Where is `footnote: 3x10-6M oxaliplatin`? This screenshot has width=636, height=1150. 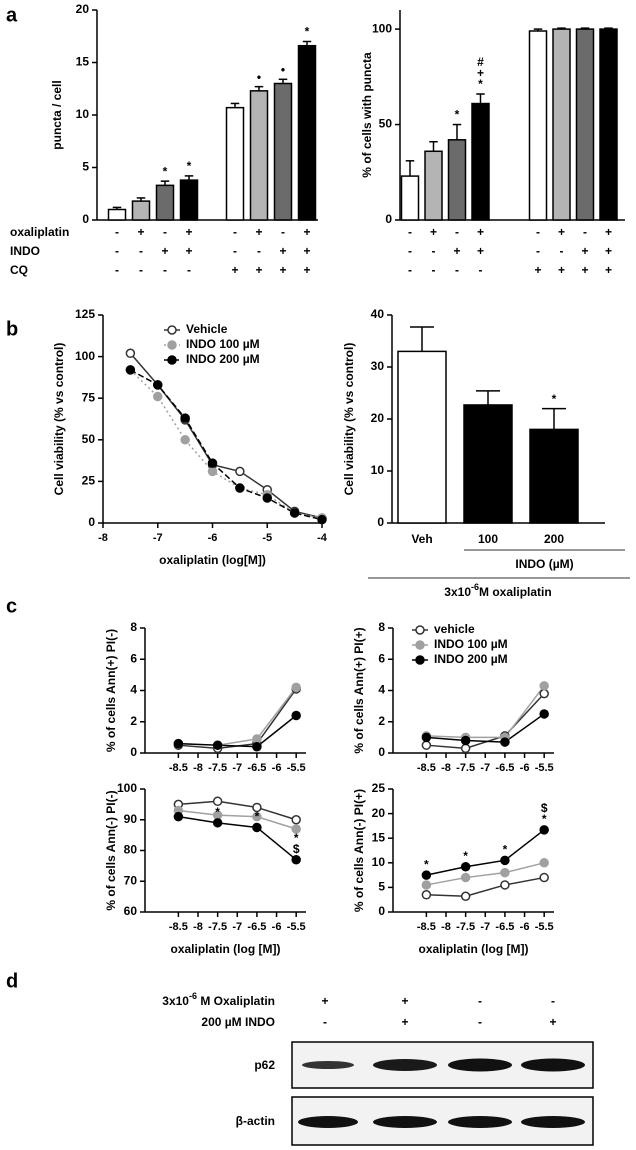 footnote: 3x10-6M oxaliplatin is located at coordinates (497, 590).